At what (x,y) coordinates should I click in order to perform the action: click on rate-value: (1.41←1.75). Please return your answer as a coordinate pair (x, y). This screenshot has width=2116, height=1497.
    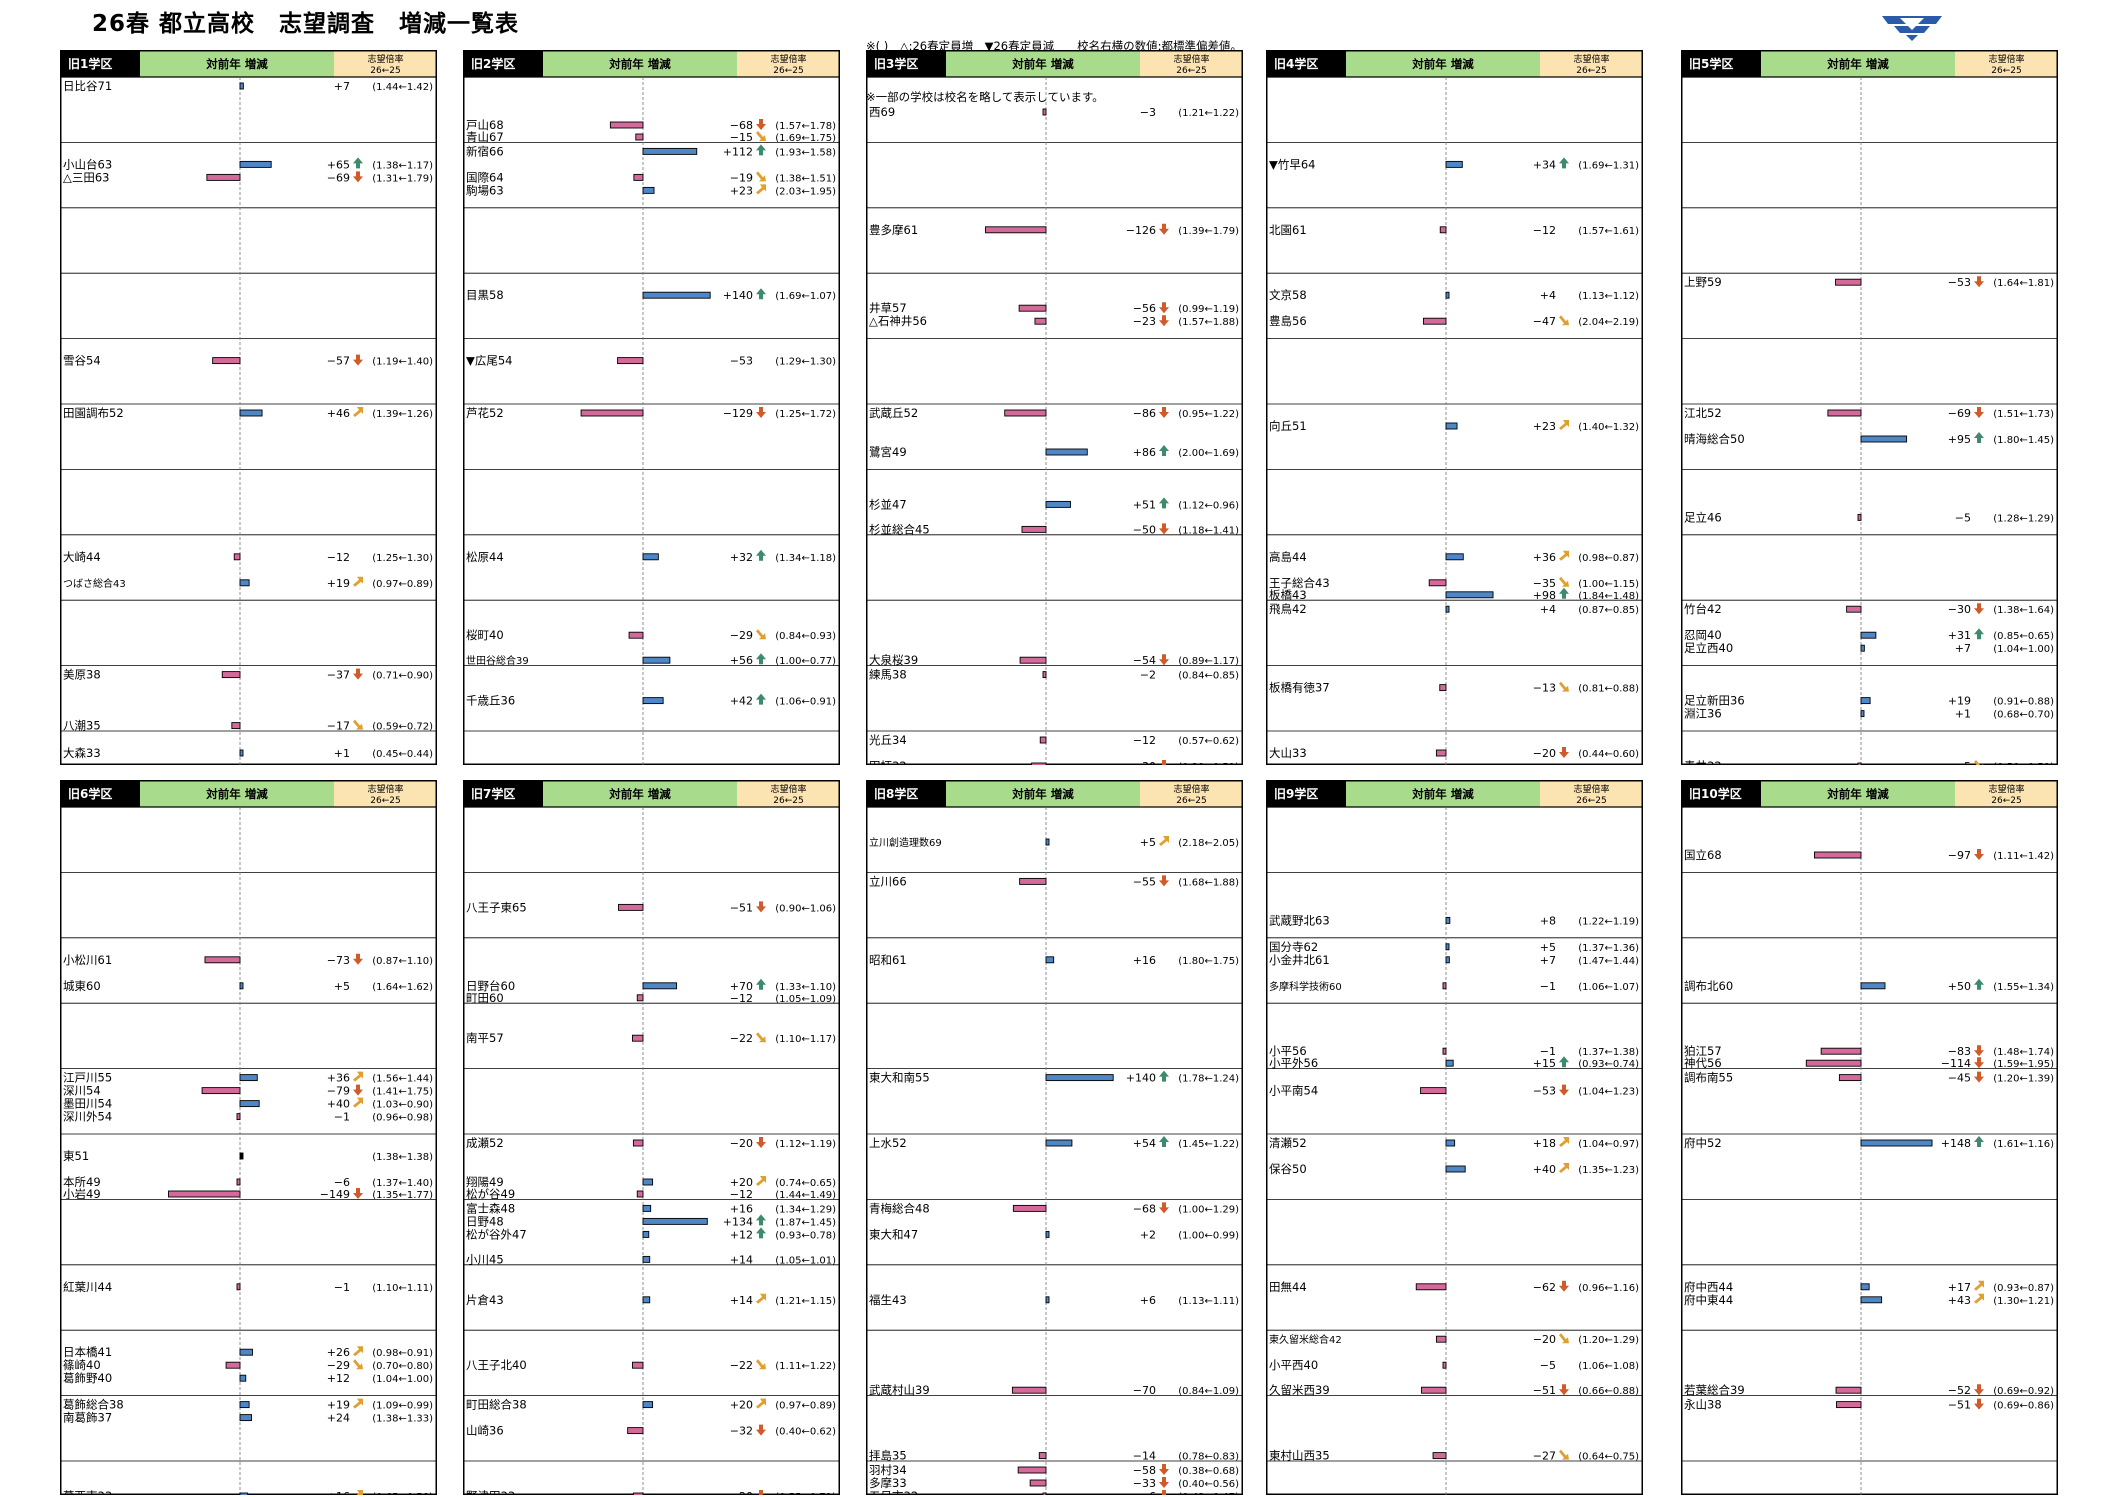
    Looking at the image, I should click on (402, 1092).